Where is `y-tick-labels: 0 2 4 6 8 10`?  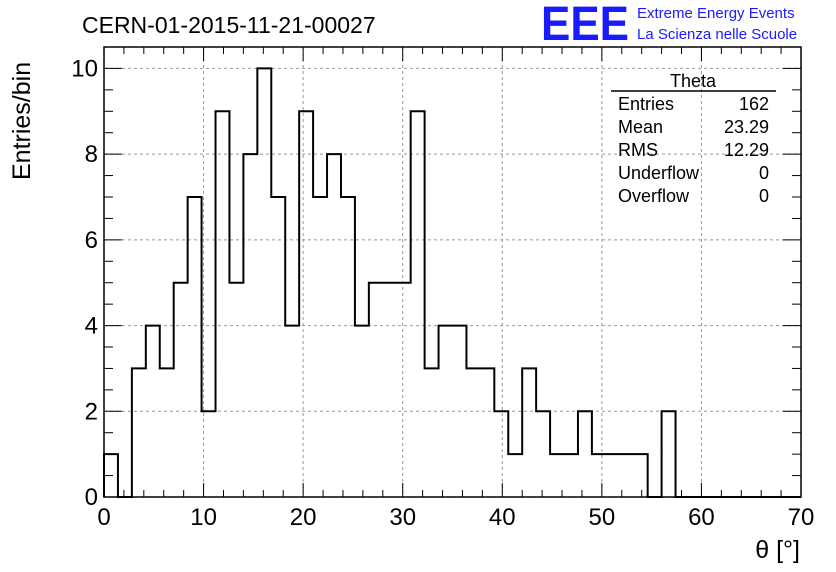
y-tick-labels: 0 2 4 6 8 10 is located at coordinates (84, 283).